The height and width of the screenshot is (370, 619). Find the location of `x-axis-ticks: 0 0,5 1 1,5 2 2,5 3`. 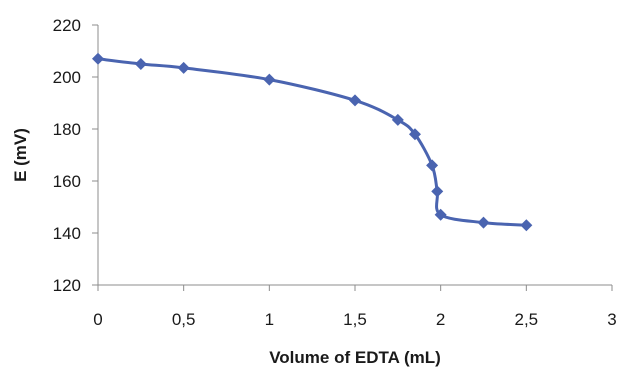

x-axis-ticks: 0 0,5 1 1,5 2 2,5 3 is located at coordinates (355, 307).